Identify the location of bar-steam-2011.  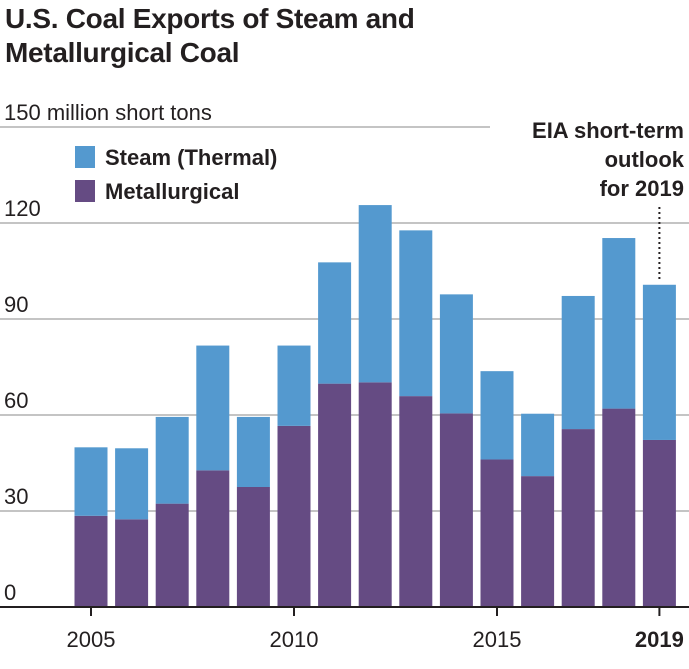
(335, 323).